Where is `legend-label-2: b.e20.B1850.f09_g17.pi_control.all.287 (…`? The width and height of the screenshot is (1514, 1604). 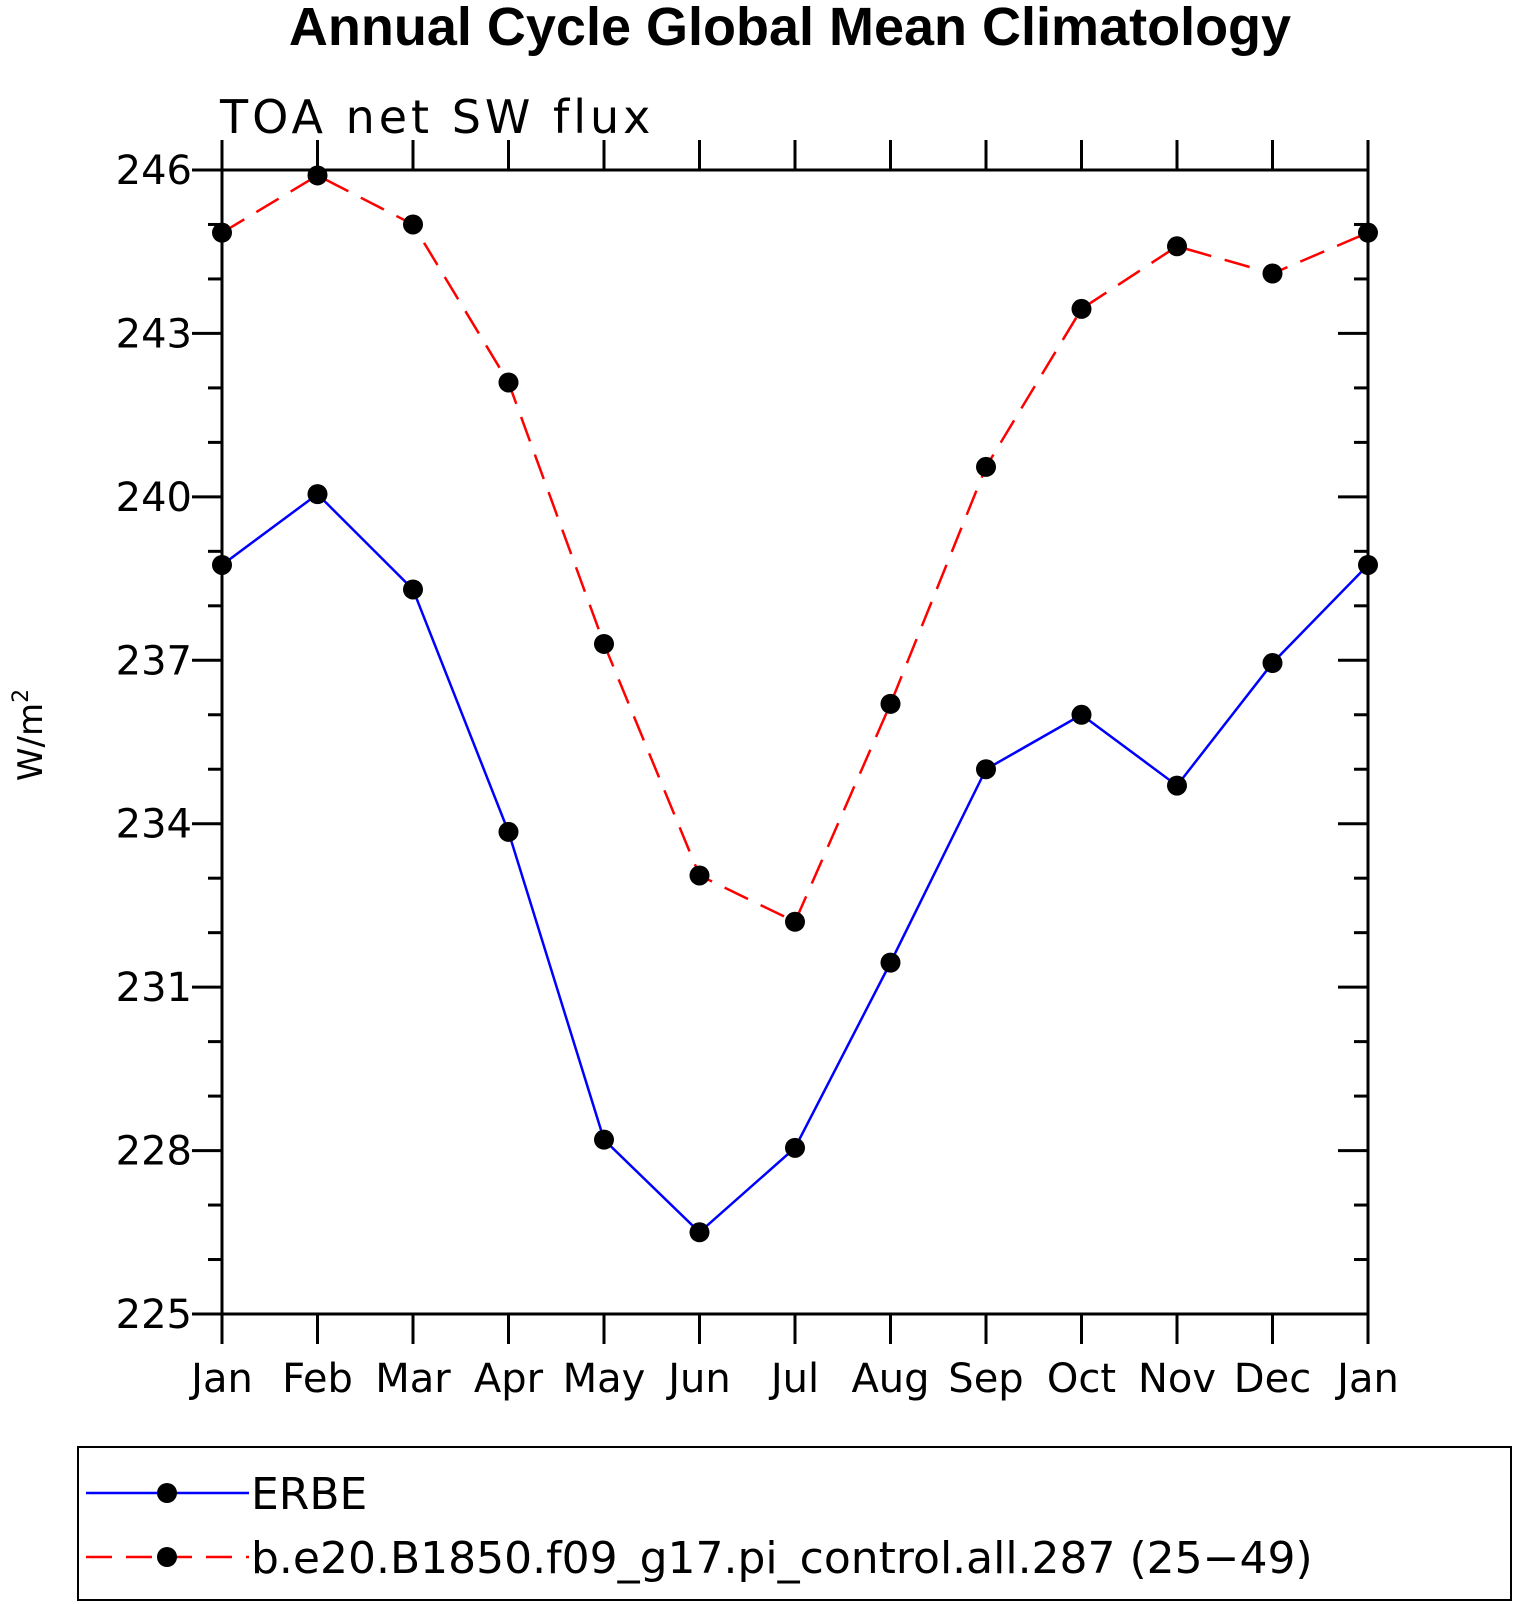 legend-label-2: b.e20.B1850.f09_g17.pi_control.all.287 (… is located at coordinates (782, 1558).